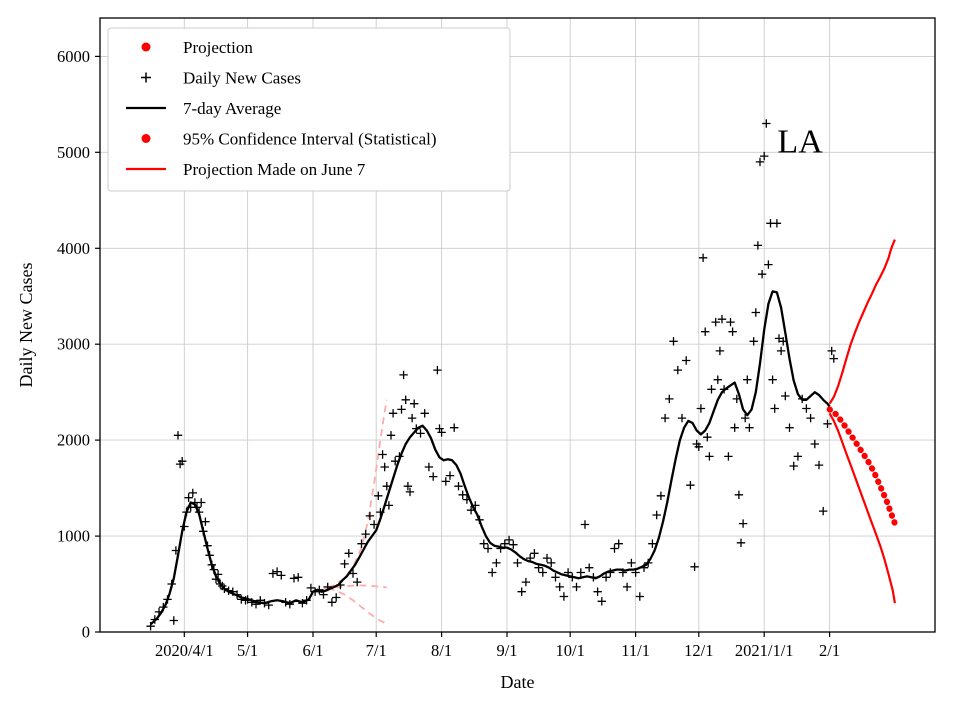 This screenshot has height=720, width=960. I want to click on legend-label: Daily New Cases, so click(242, 78).